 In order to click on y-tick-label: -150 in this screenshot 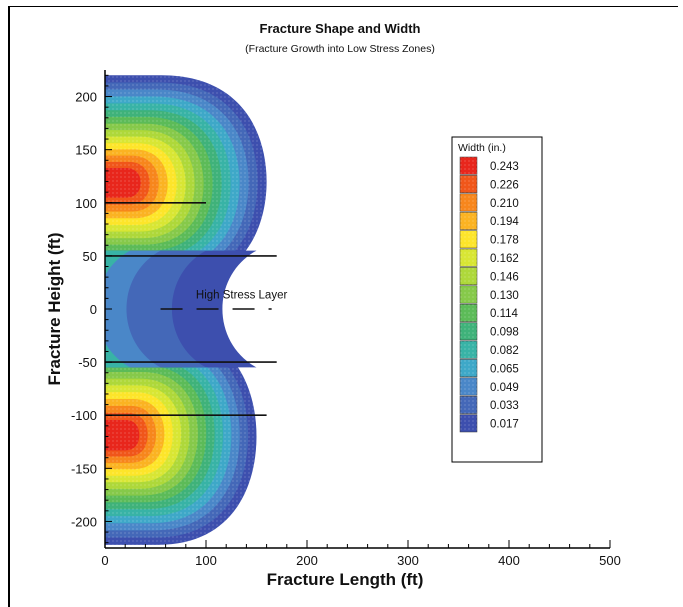, I will do `click(84, 468)`.